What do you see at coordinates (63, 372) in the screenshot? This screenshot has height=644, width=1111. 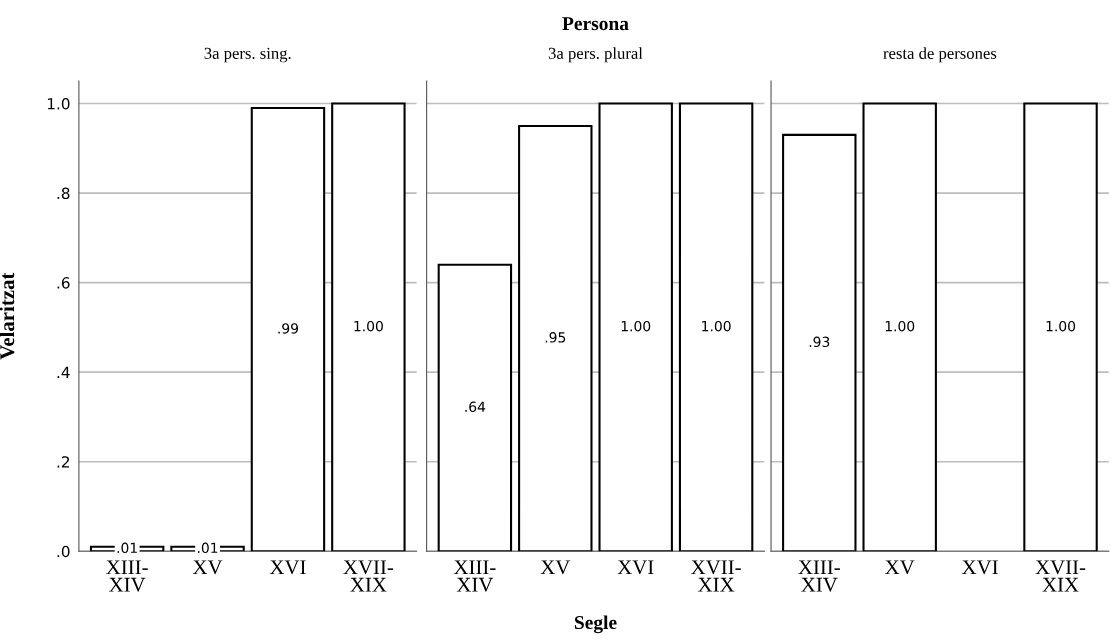 I see `y-tick-label: .4` at bounding box center [63, 372].